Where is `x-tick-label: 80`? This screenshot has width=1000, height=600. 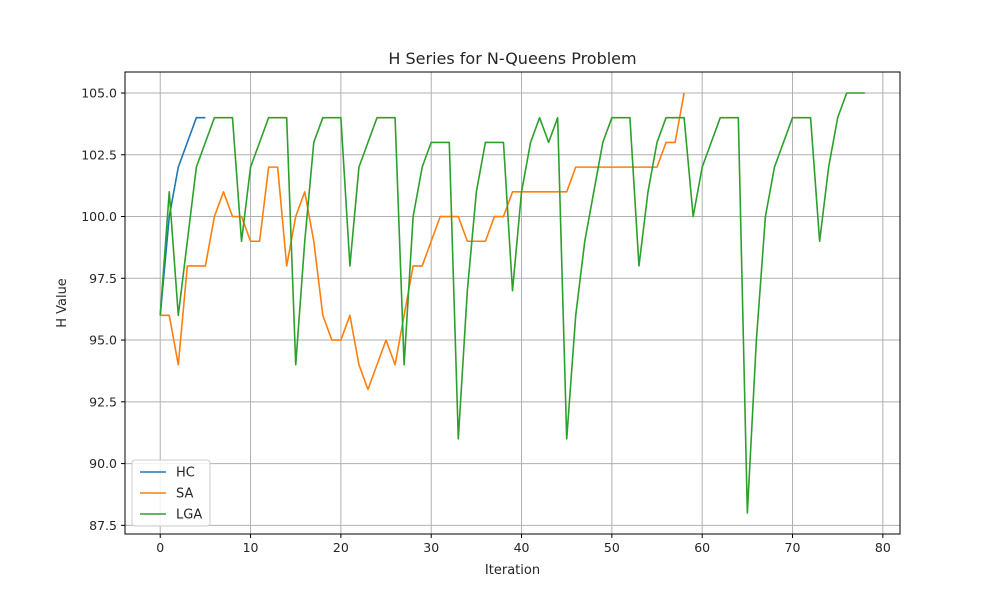 x-tick-label: 80 is located at coordinates (883, 547).